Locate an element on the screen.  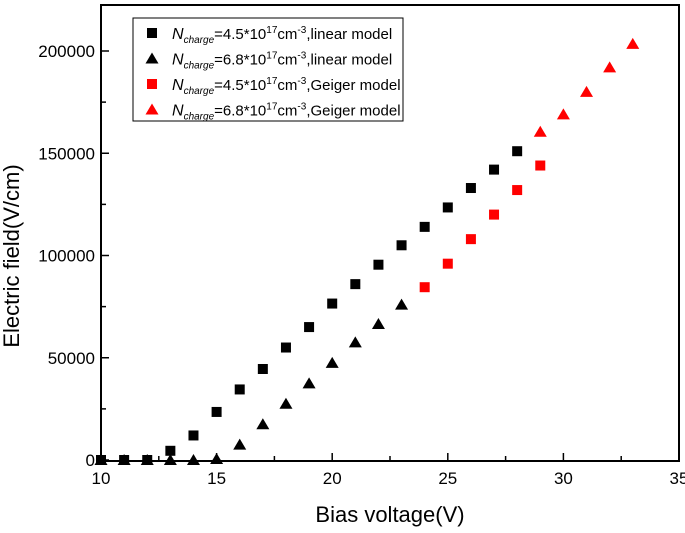
x-tick-label: 35 is located at coordinates (677, 478).